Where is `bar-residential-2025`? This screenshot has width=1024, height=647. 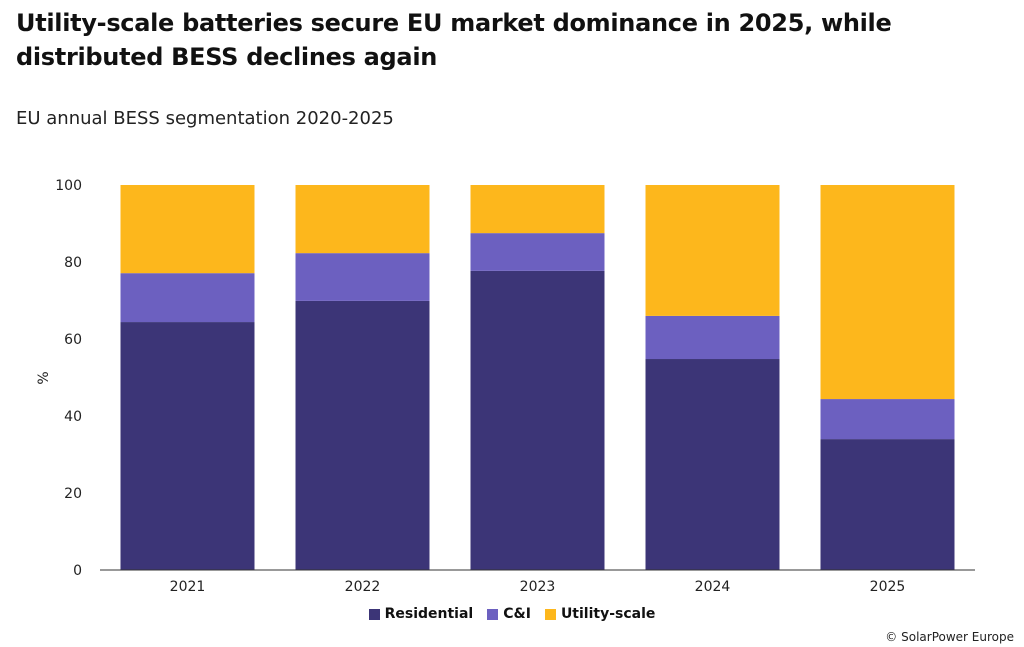 bar-residential-2025 is located at coordinates (887, 504).